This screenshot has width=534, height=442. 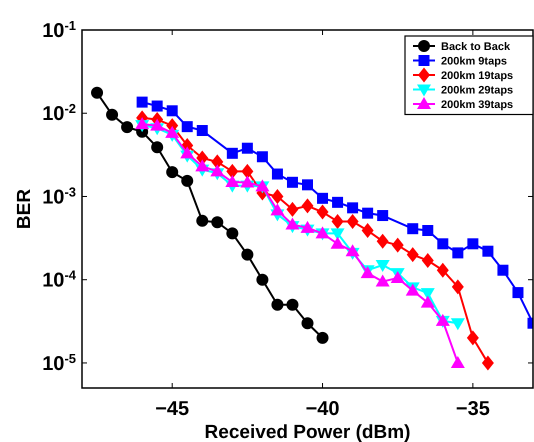 What do you see at coordinates (307, 432) in the screenshot?
I see `x-axis-title: Received Power (dBm)` at bounding box center [307, 432].